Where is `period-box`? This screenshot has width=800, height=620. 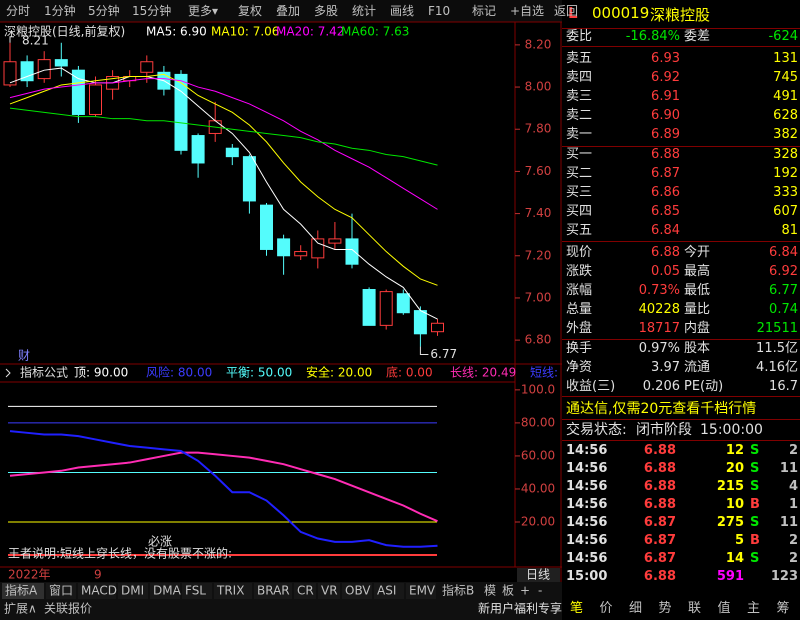
period-box is located at coordinates (538, 575).